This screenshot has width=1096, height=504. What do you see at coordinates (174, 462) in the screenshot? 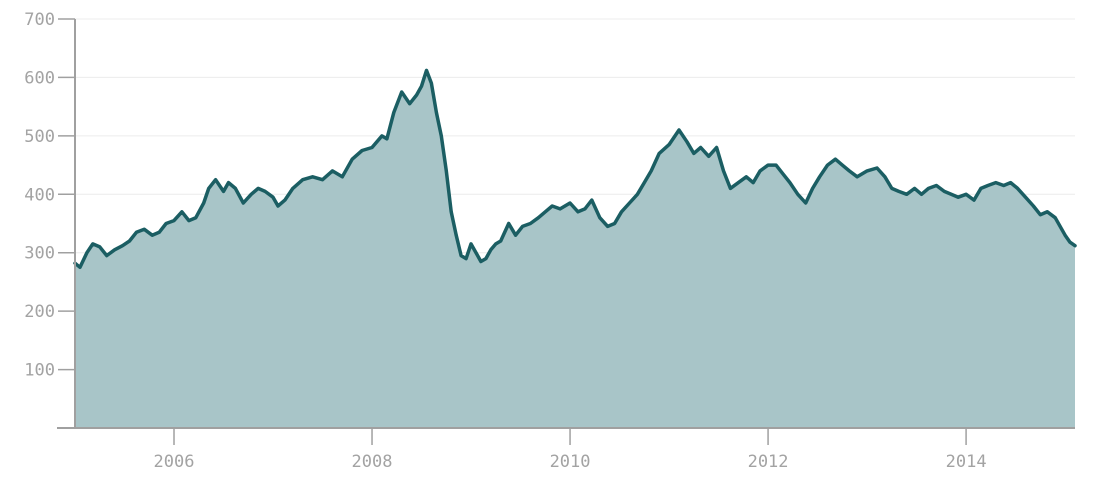
I see `x-tick-label: 2006` at bounding box center [174, 462].